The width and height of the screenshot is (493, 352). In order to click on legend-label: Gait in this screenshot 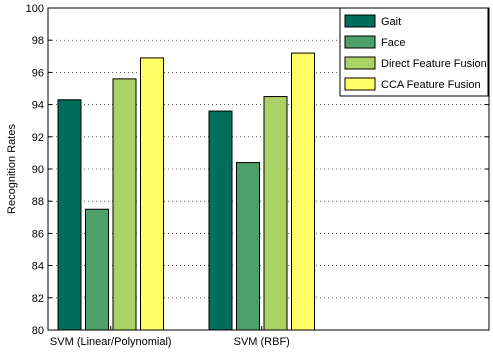, I will do `click(391, 22)`.